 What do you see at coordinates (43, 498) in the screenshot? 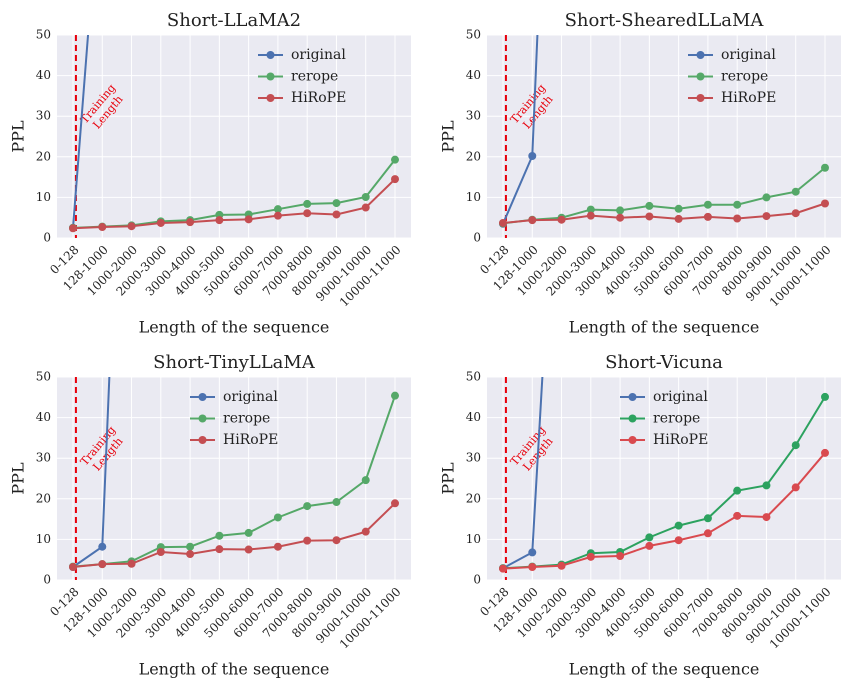
I see `y-tick-label: 20` at bounding box center [43, 498].